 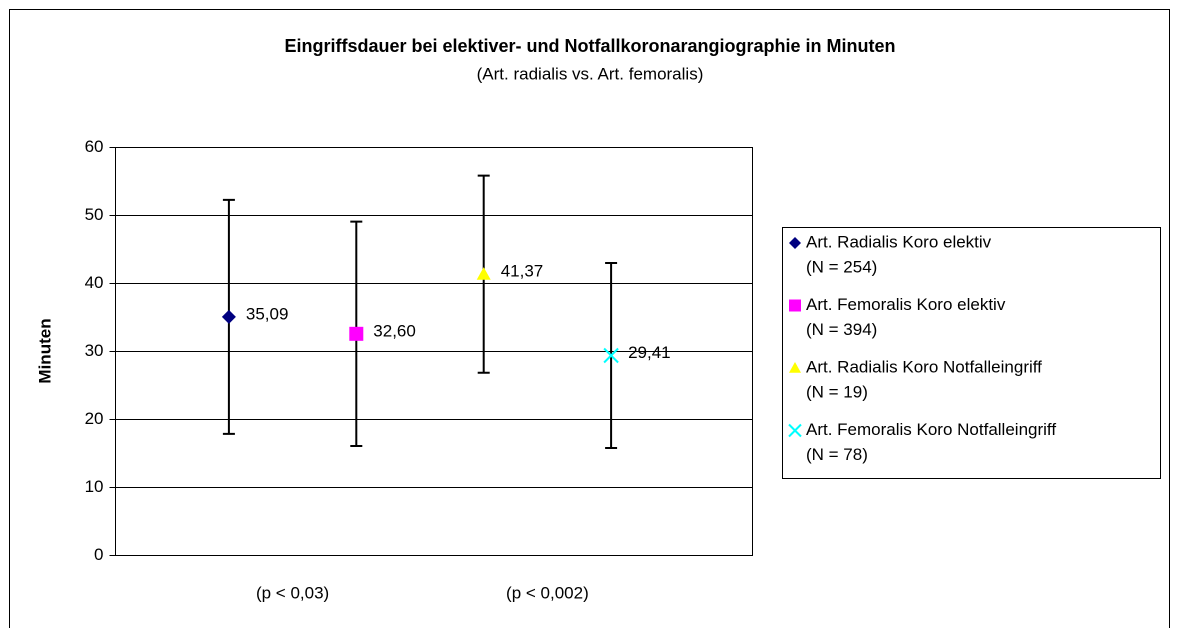 What do you see at coordinates (44, 350) in the screenshot?
I see `y-axis-label: Minuten` at bounding box center [44, 350].